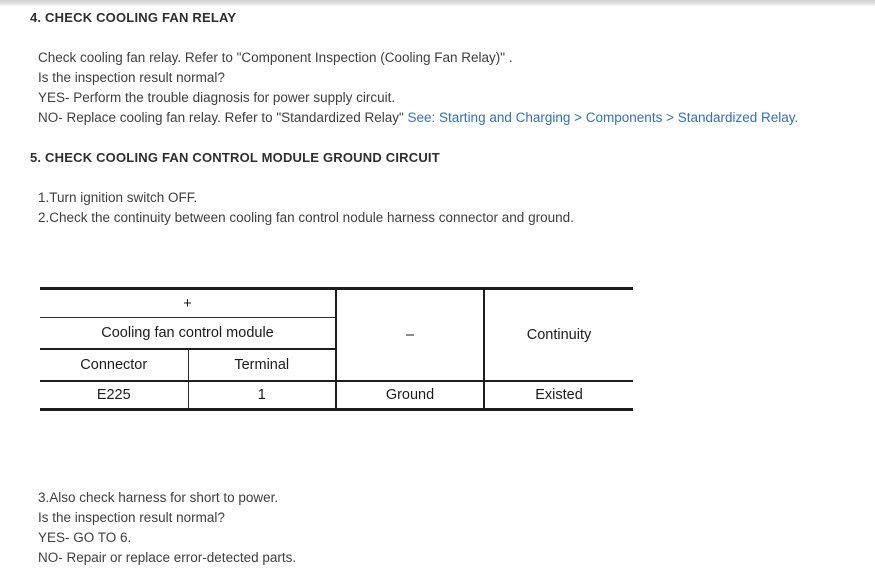 This screenshot has height=569, width=875. Describe the element at coordinates (558, 335) in the screenshot. I see `table-header-continuity: Continuity` at that location.